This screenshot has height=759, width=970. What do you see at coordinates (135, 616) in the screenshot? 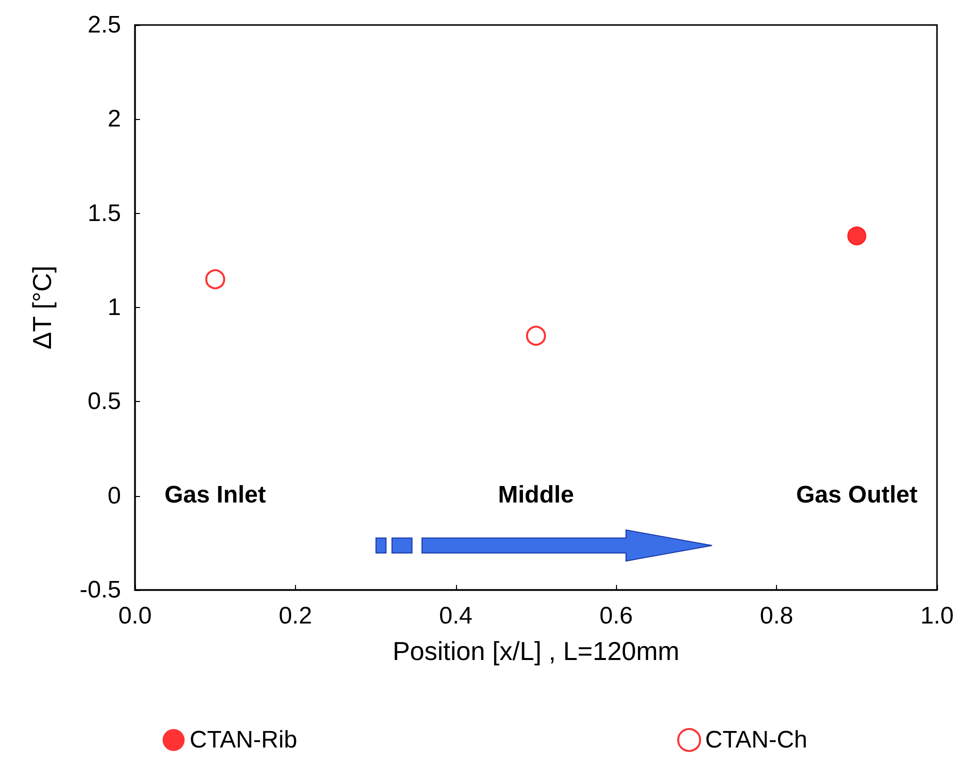
I see `x-tick-label: 0.0` at bounding box center [135, 616].